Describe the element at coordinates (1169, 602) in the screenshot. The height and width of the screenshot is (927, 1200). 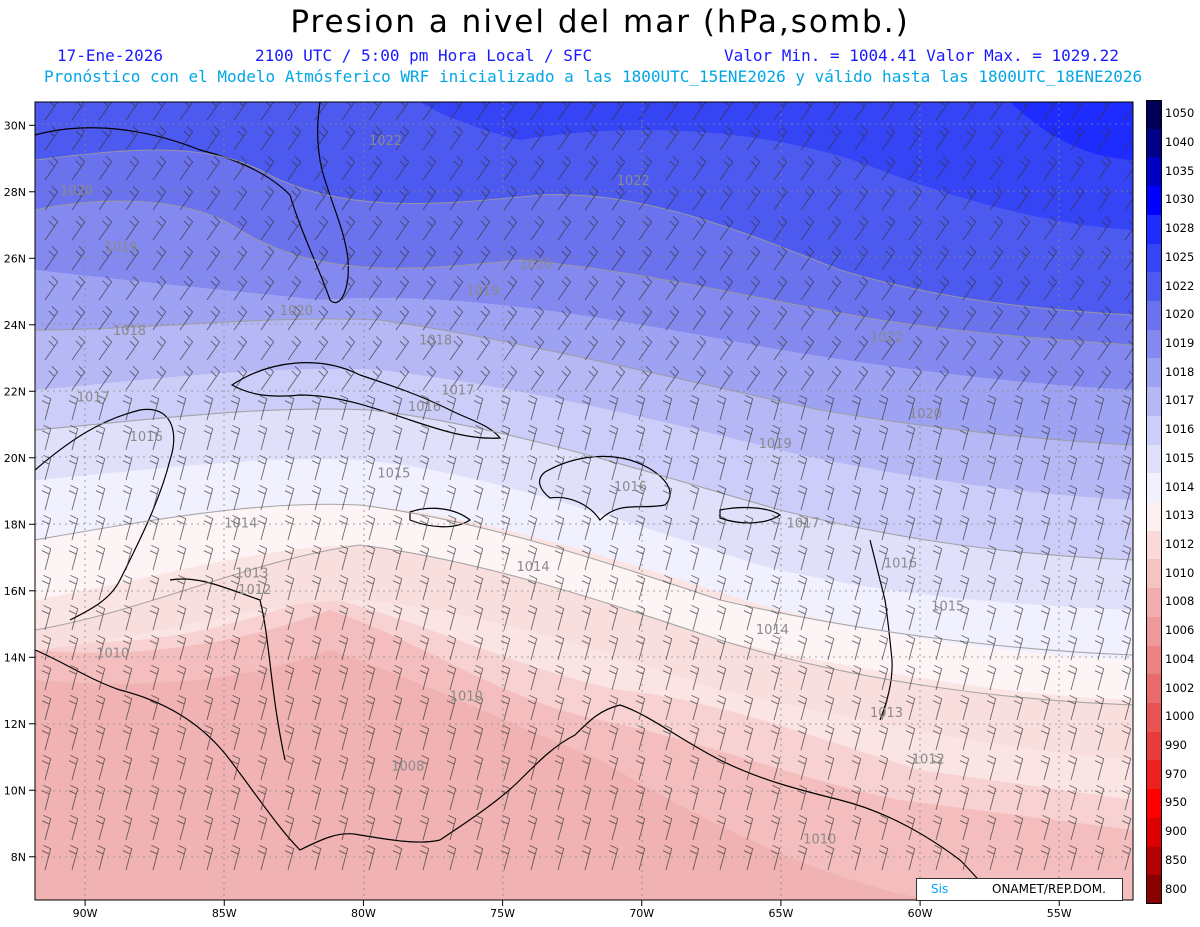
I see `legend-entry: 1008` at that location.